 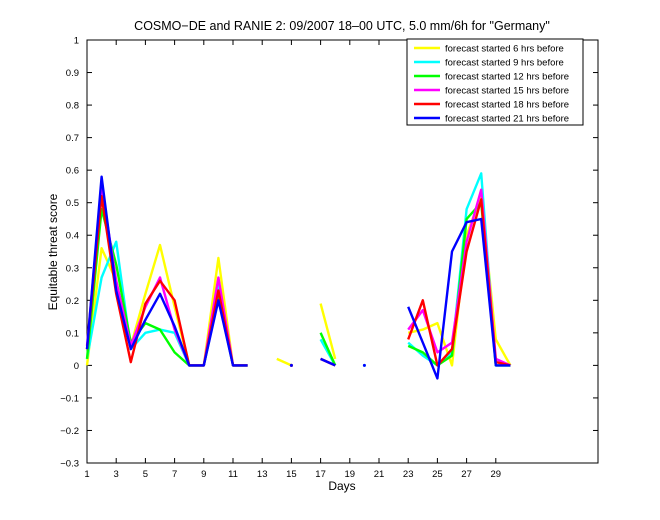 I want to click on y-tick-label: −0.3, so click(x=69, y=464).